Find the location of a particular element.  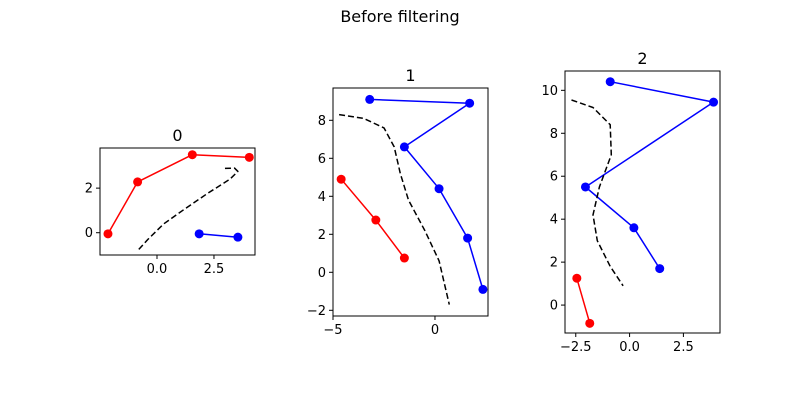

x-tick-label: −2.5 is located at coordinates (576, 347).